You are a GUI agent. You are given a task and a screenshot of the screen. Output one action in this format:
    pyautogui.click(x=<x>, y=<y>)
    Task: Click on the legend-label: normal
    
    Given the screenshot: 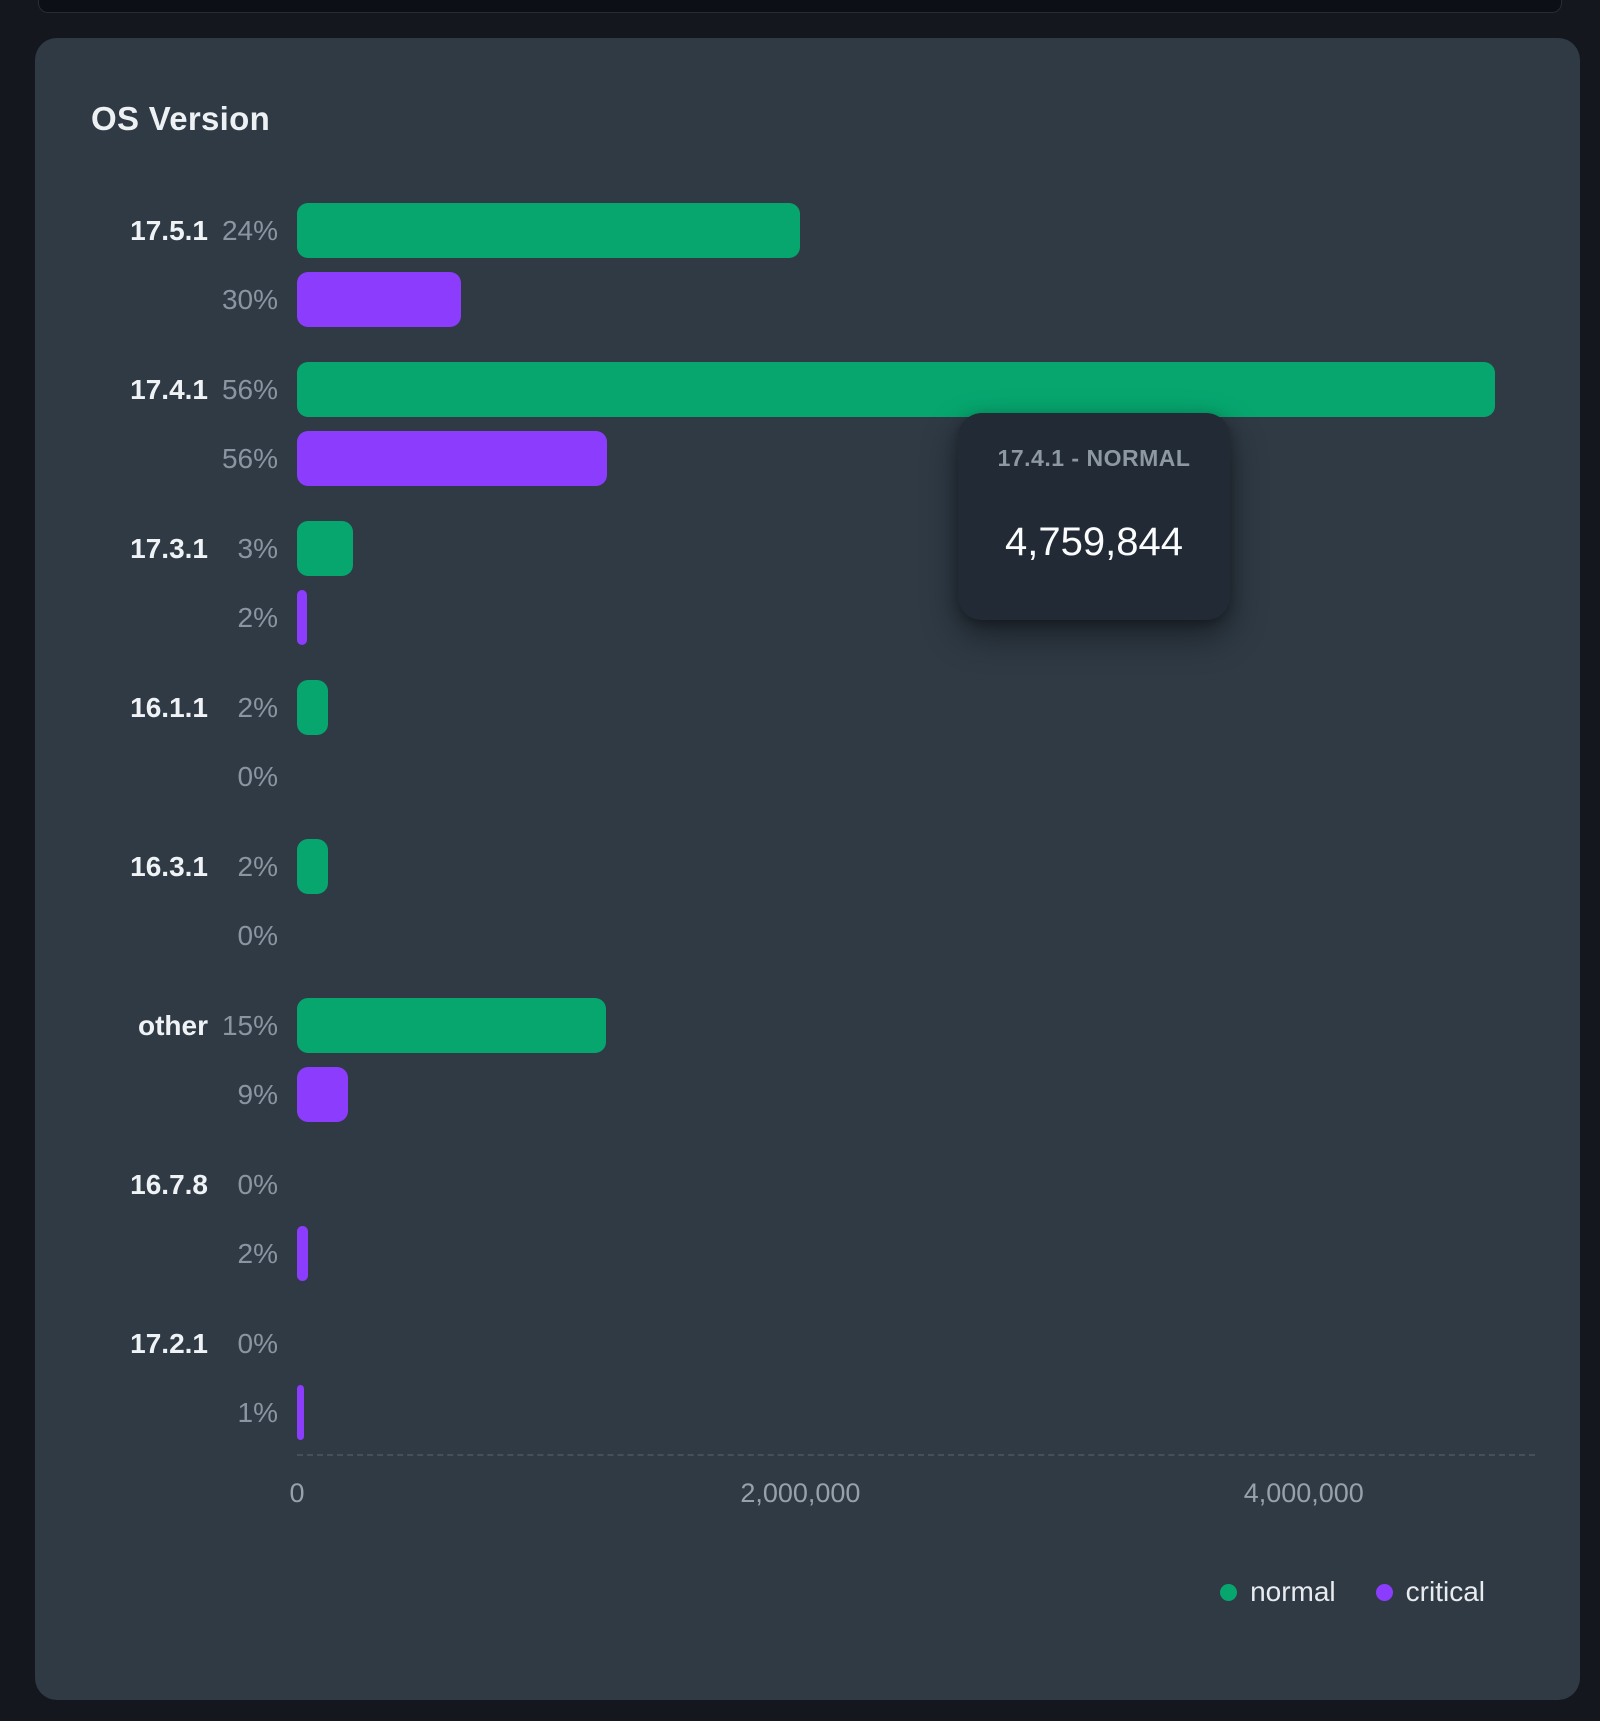 What is the action you would take?
    pyautogui.click(x=1293, y=1591)
    